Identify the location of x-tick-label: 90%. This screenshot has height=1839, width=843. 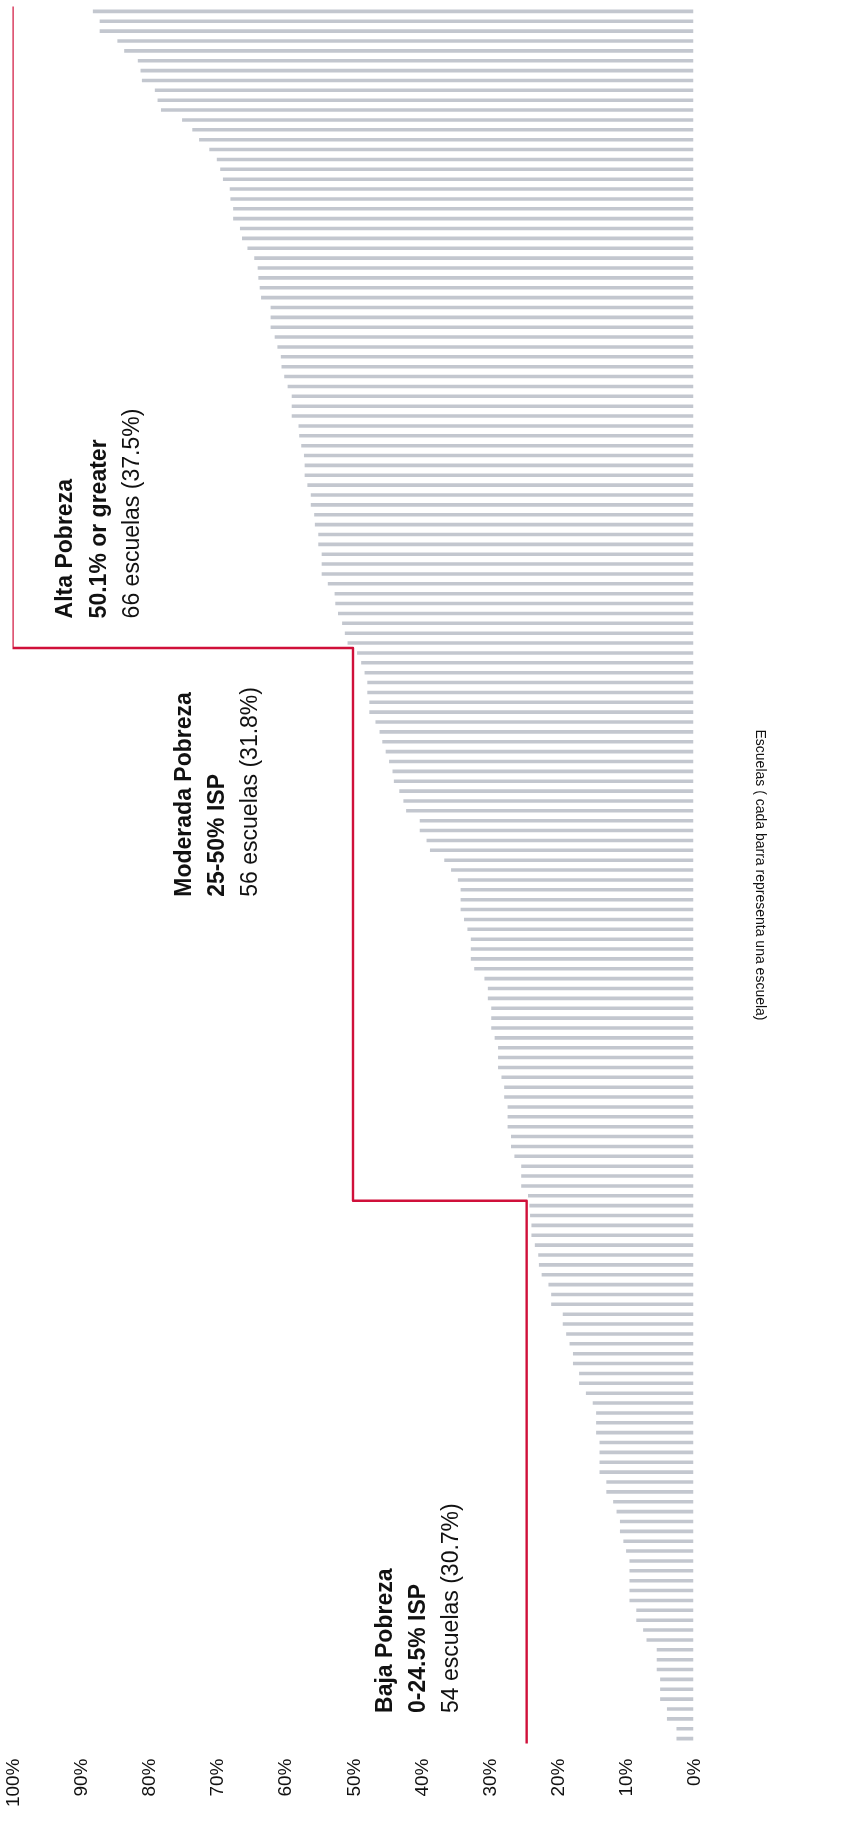
(81, 1777).